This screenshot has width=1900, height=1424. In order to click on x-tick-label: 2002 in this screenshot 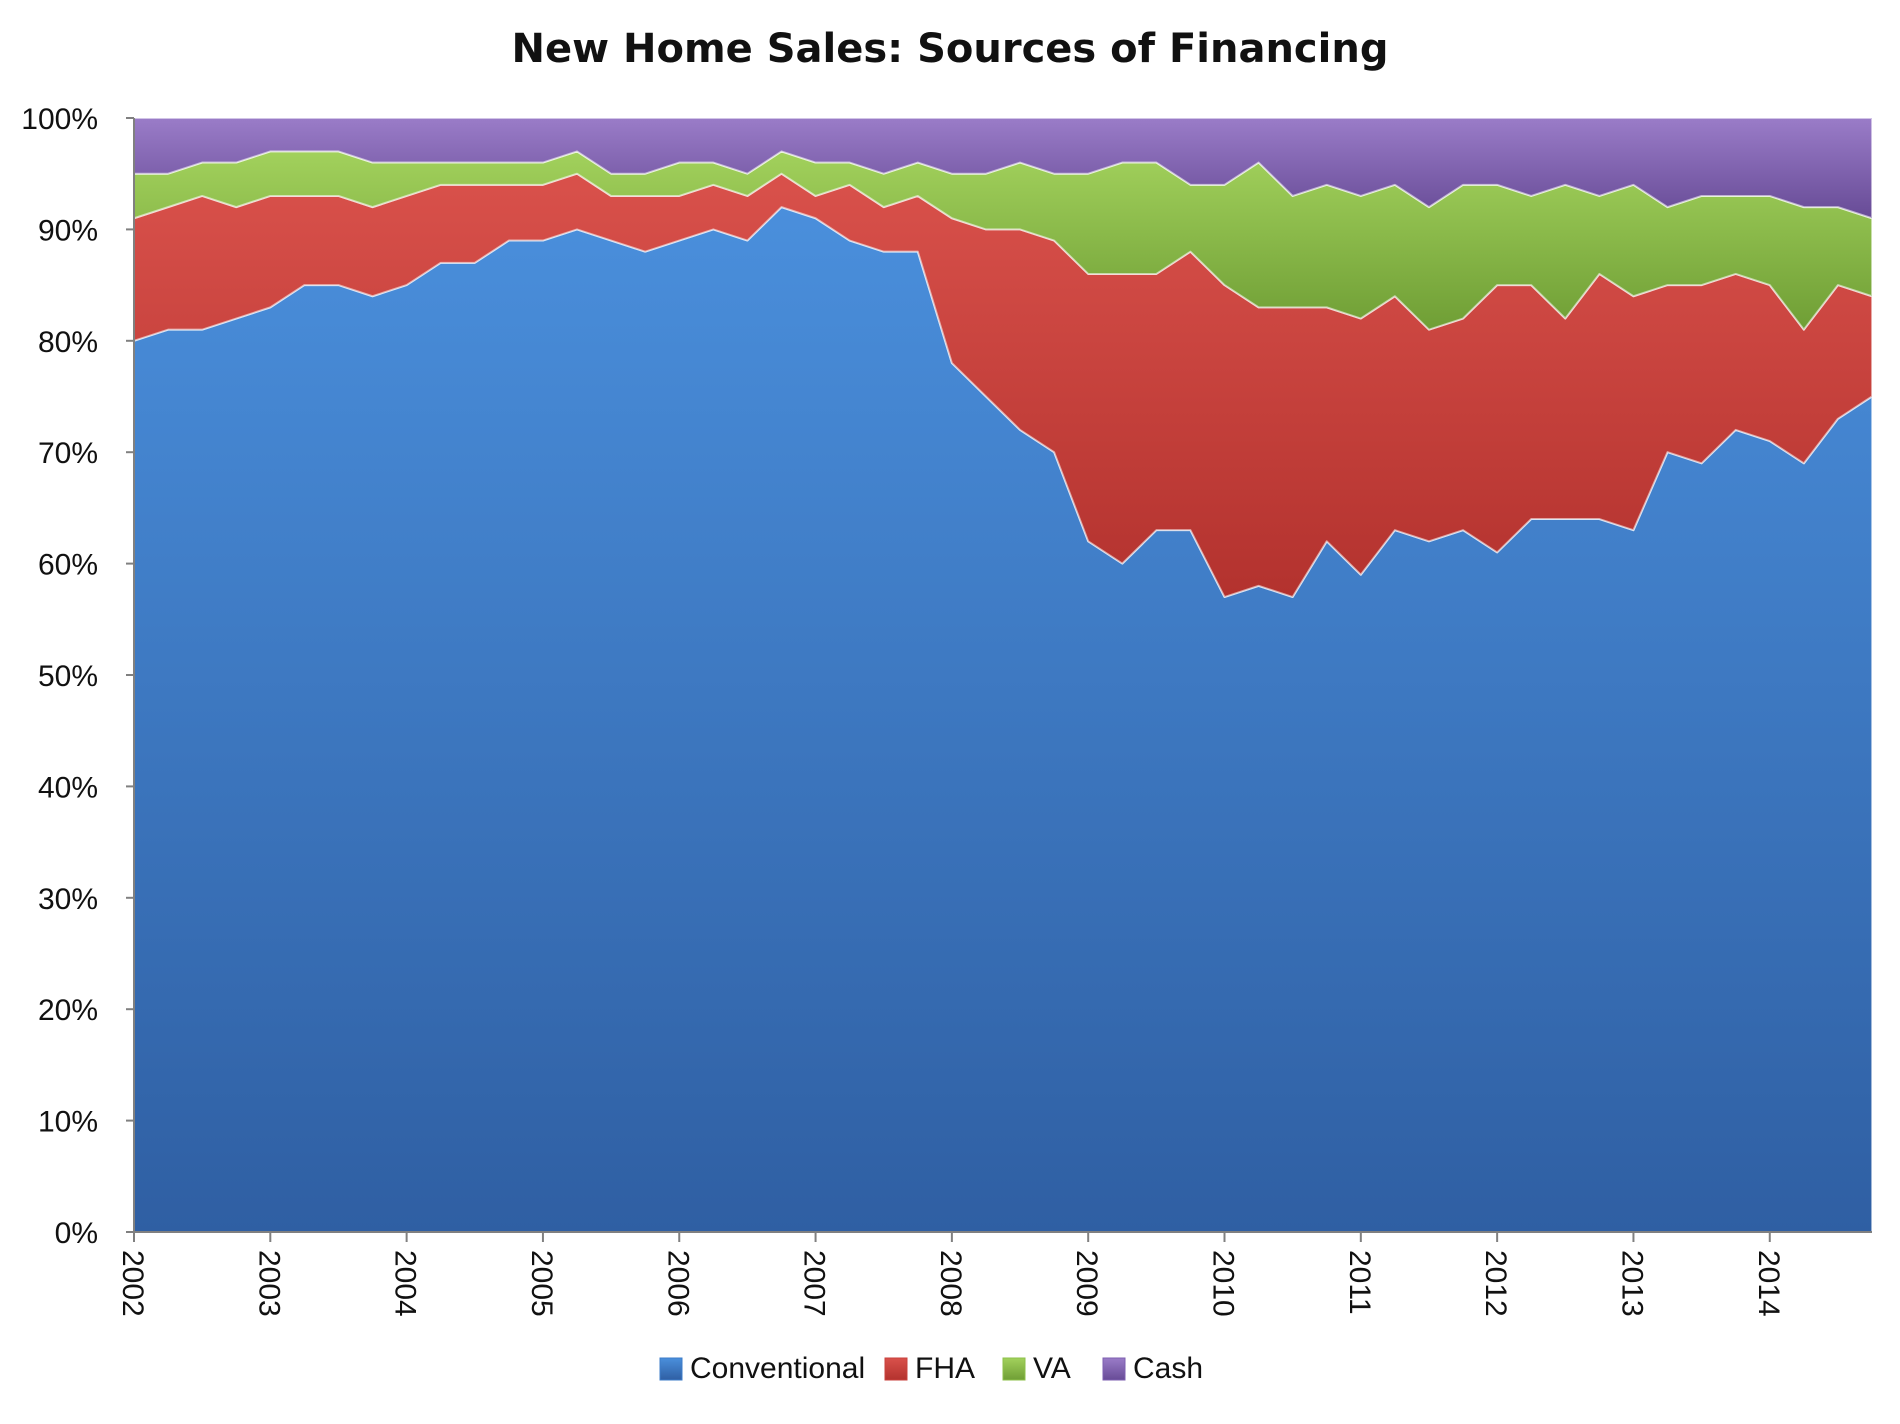, I will do `click(132, 1283)`.